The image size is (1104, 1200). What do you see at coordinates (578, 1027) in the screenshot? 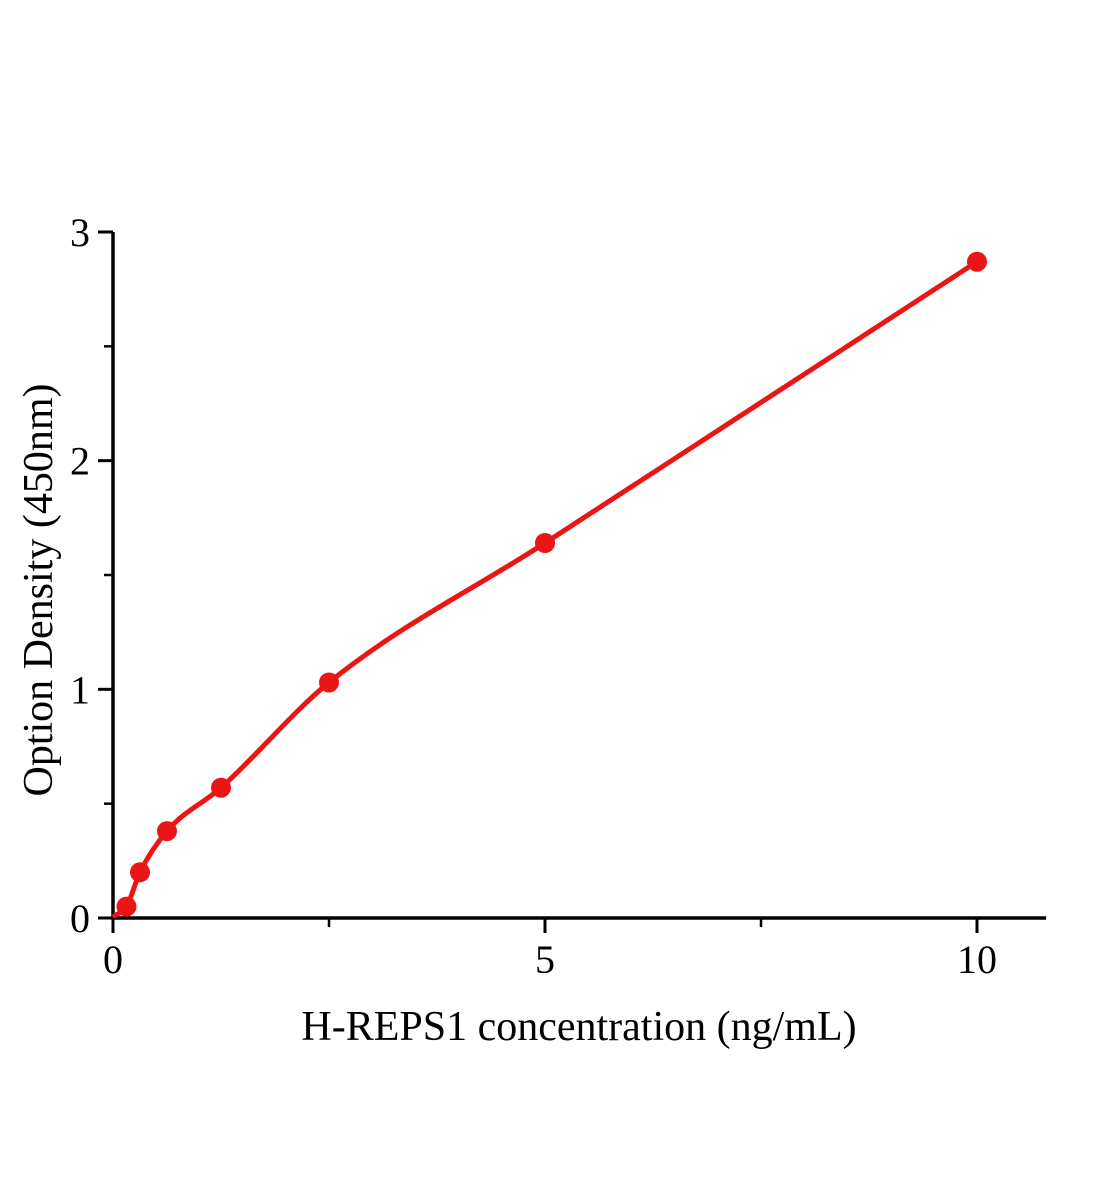
I see `x-axis-title: H-REPS1 concentration (ng/mL)` at bounding box center [578, 1027].